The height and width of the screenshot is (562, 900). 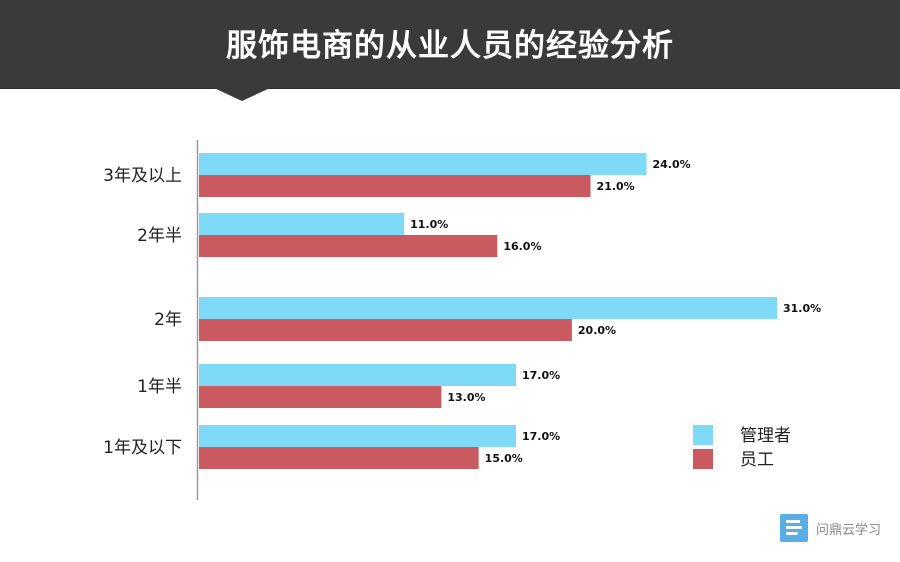 I want to click on y-tick-label: 2年, so click(x=168, y=320).